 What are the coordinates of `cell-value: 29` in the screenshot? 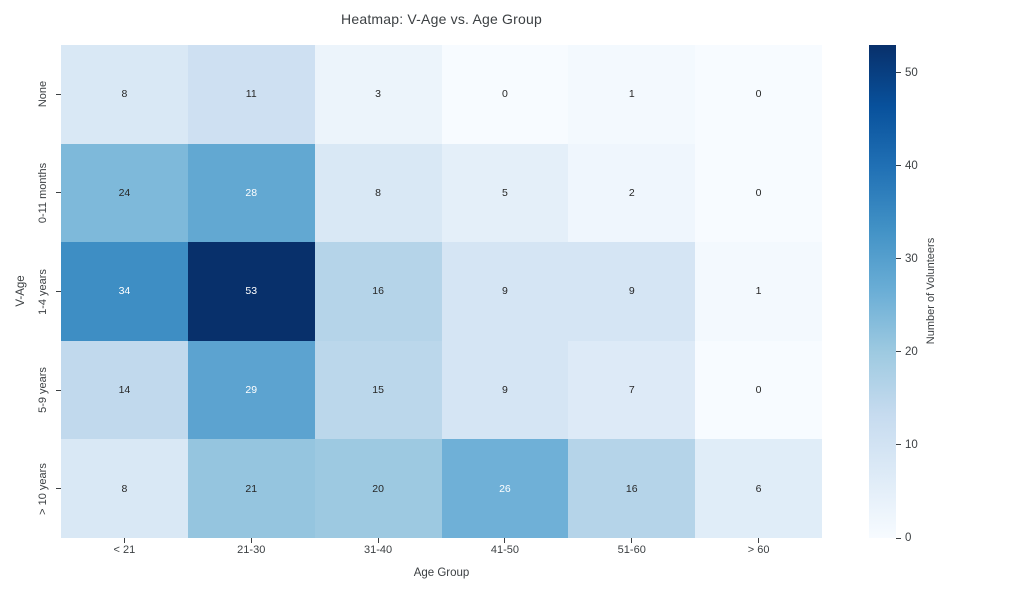 It's located at (251, 390).